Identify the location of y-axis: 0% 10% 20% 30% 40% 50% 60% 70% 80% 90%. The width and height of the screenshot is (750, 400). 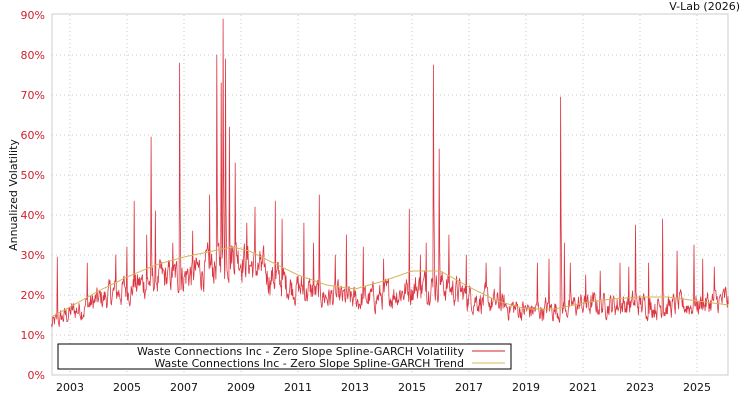
(33, 195).